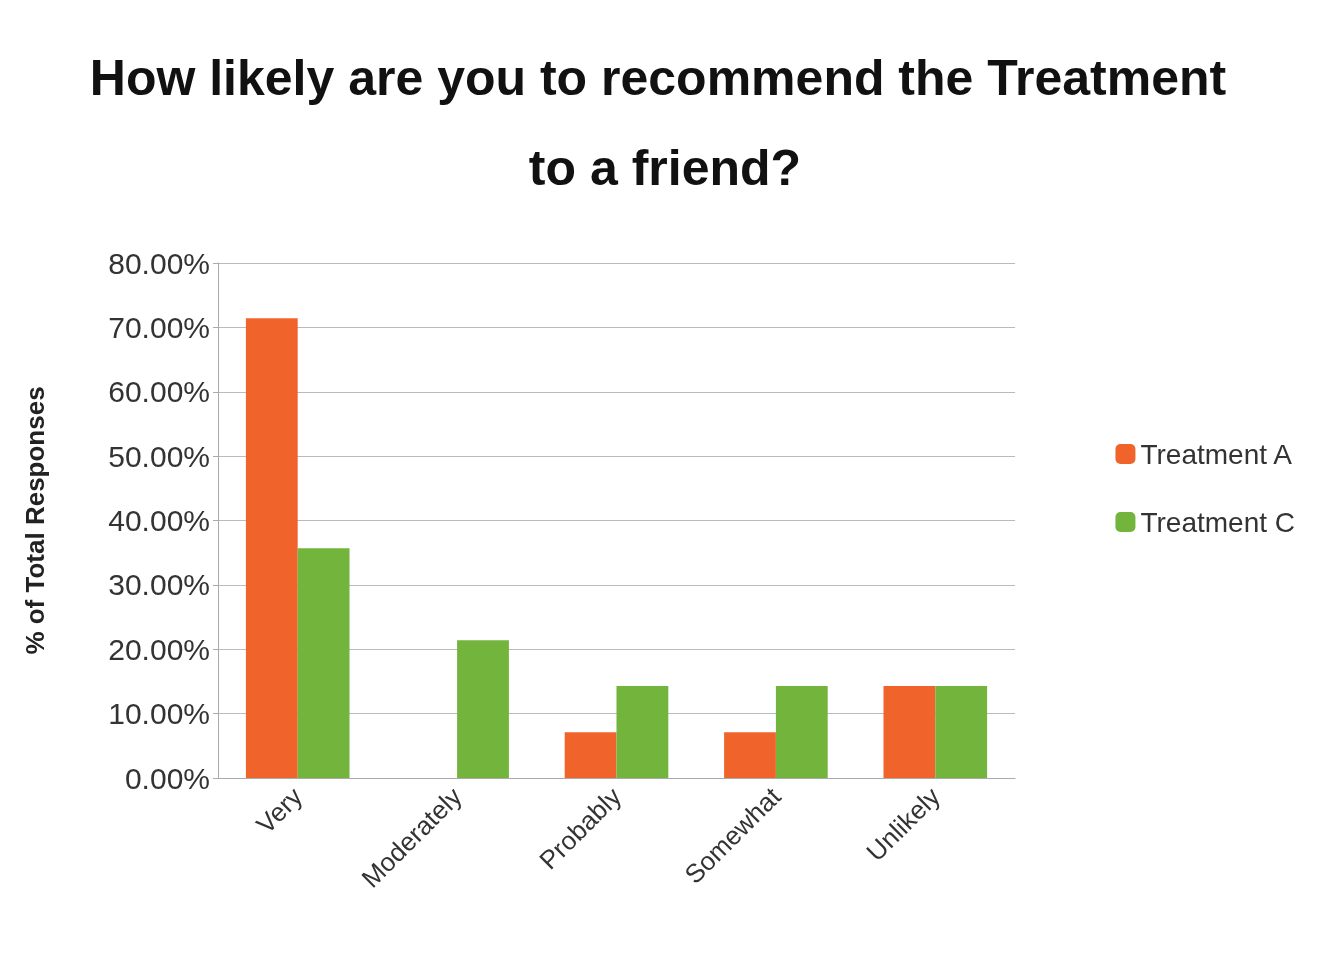  I want to click on y-tick-label: 40.00%, so click(159, 520).